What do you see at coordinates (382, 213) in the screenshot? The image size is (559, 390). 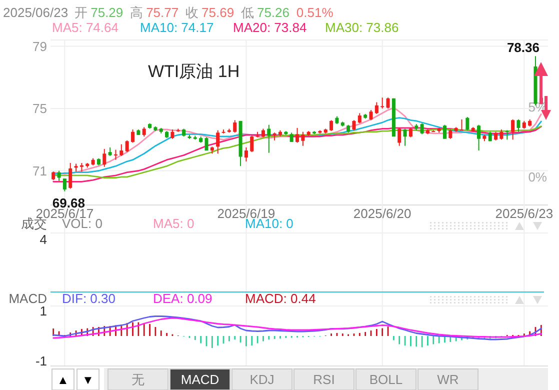 I see `x-tick-label: 2025/6/20` at bounding box center [382, 213].